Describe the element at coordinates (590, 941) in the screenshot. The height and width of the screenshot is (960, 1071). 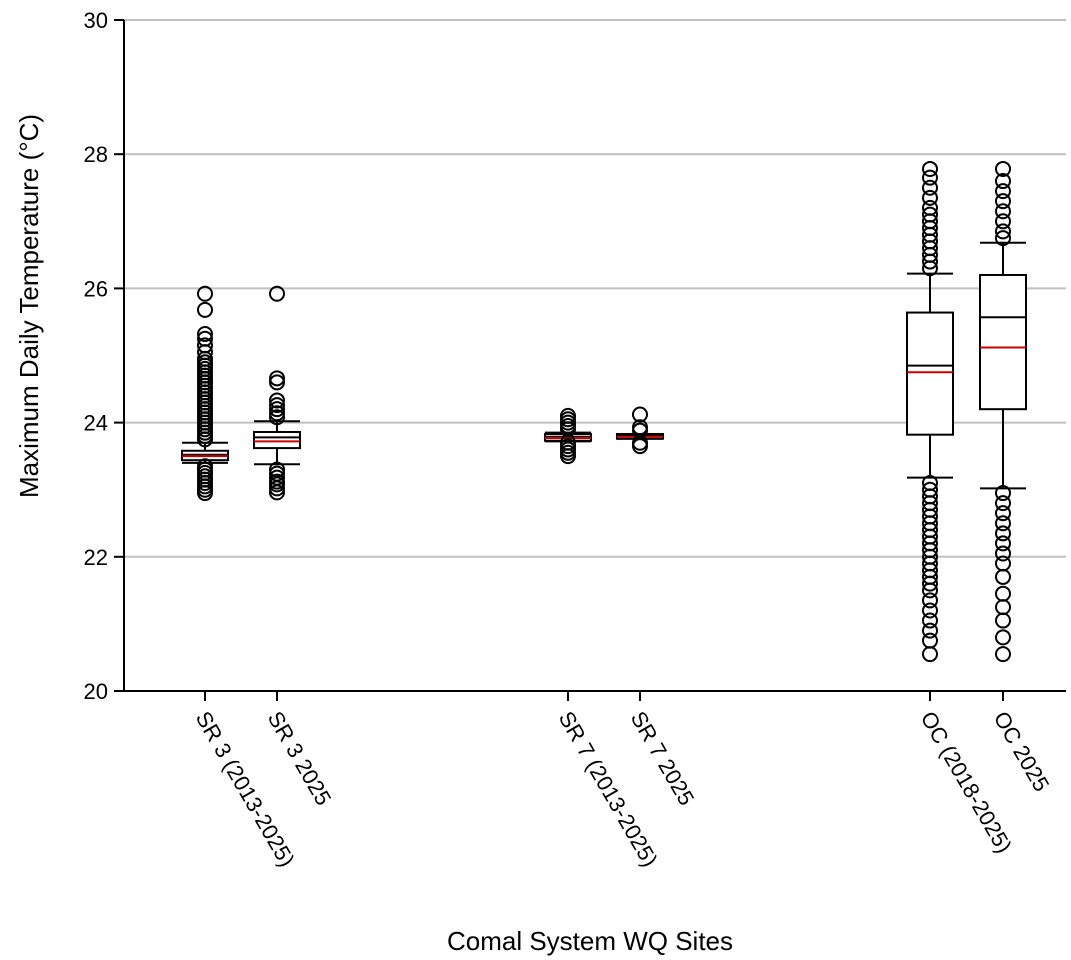
I see `x-axis-title: Comal System WQ Sites` at that location.